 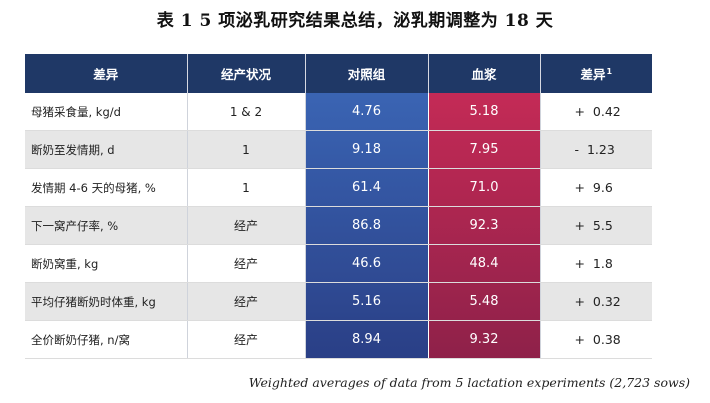 What do you see at coordinates (484, 263) in the screenshot?
I see `row-plasma-value: 48.4` at bounding box center [484, 263].